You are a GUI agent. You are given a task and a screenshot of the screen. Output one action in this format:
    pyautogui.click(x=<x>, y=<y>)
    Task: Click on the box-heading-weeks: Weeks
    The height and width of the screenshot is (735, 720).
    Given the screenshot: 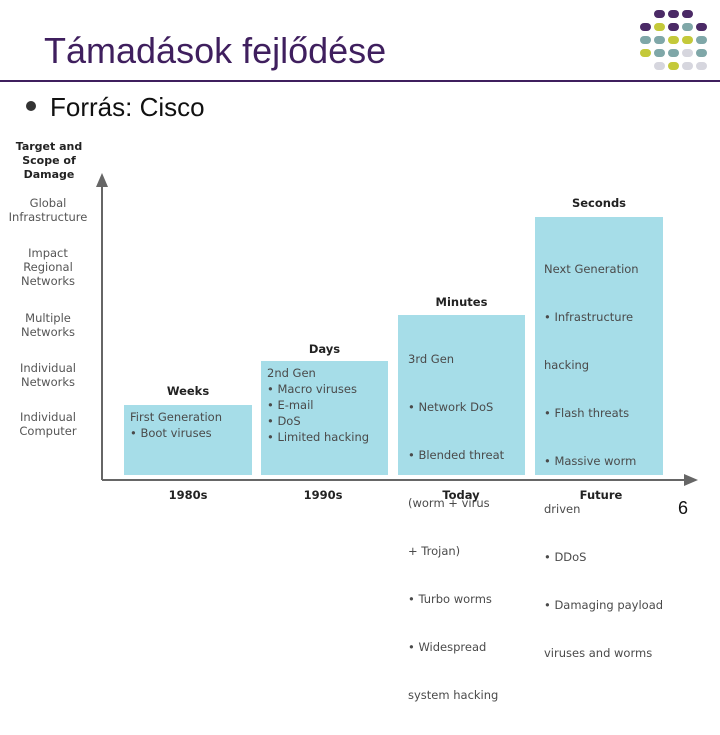 What is the action you would take?
    pyautogui.click(x=188, y=391)
    